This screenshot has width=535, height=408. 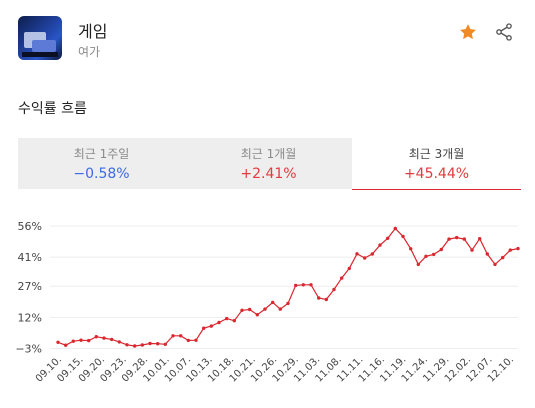 What do you see at coordinates (101, 154) in the screenshot?
I see `tab-label: 최근 1주일` at bounding box center [101, 154].